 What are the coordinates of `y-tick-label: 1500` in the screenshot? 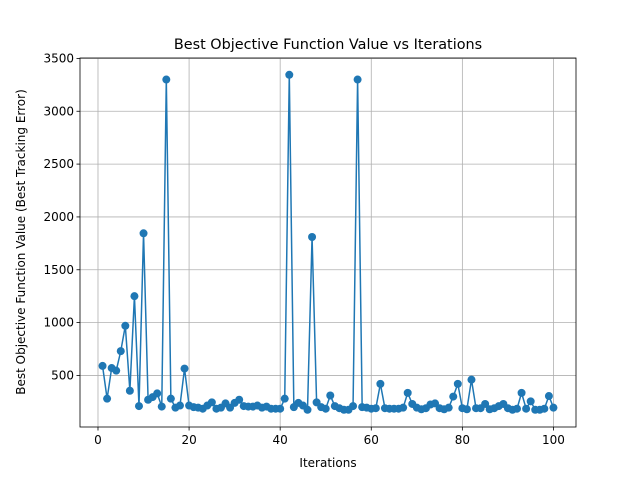 It's located at (58, 270).